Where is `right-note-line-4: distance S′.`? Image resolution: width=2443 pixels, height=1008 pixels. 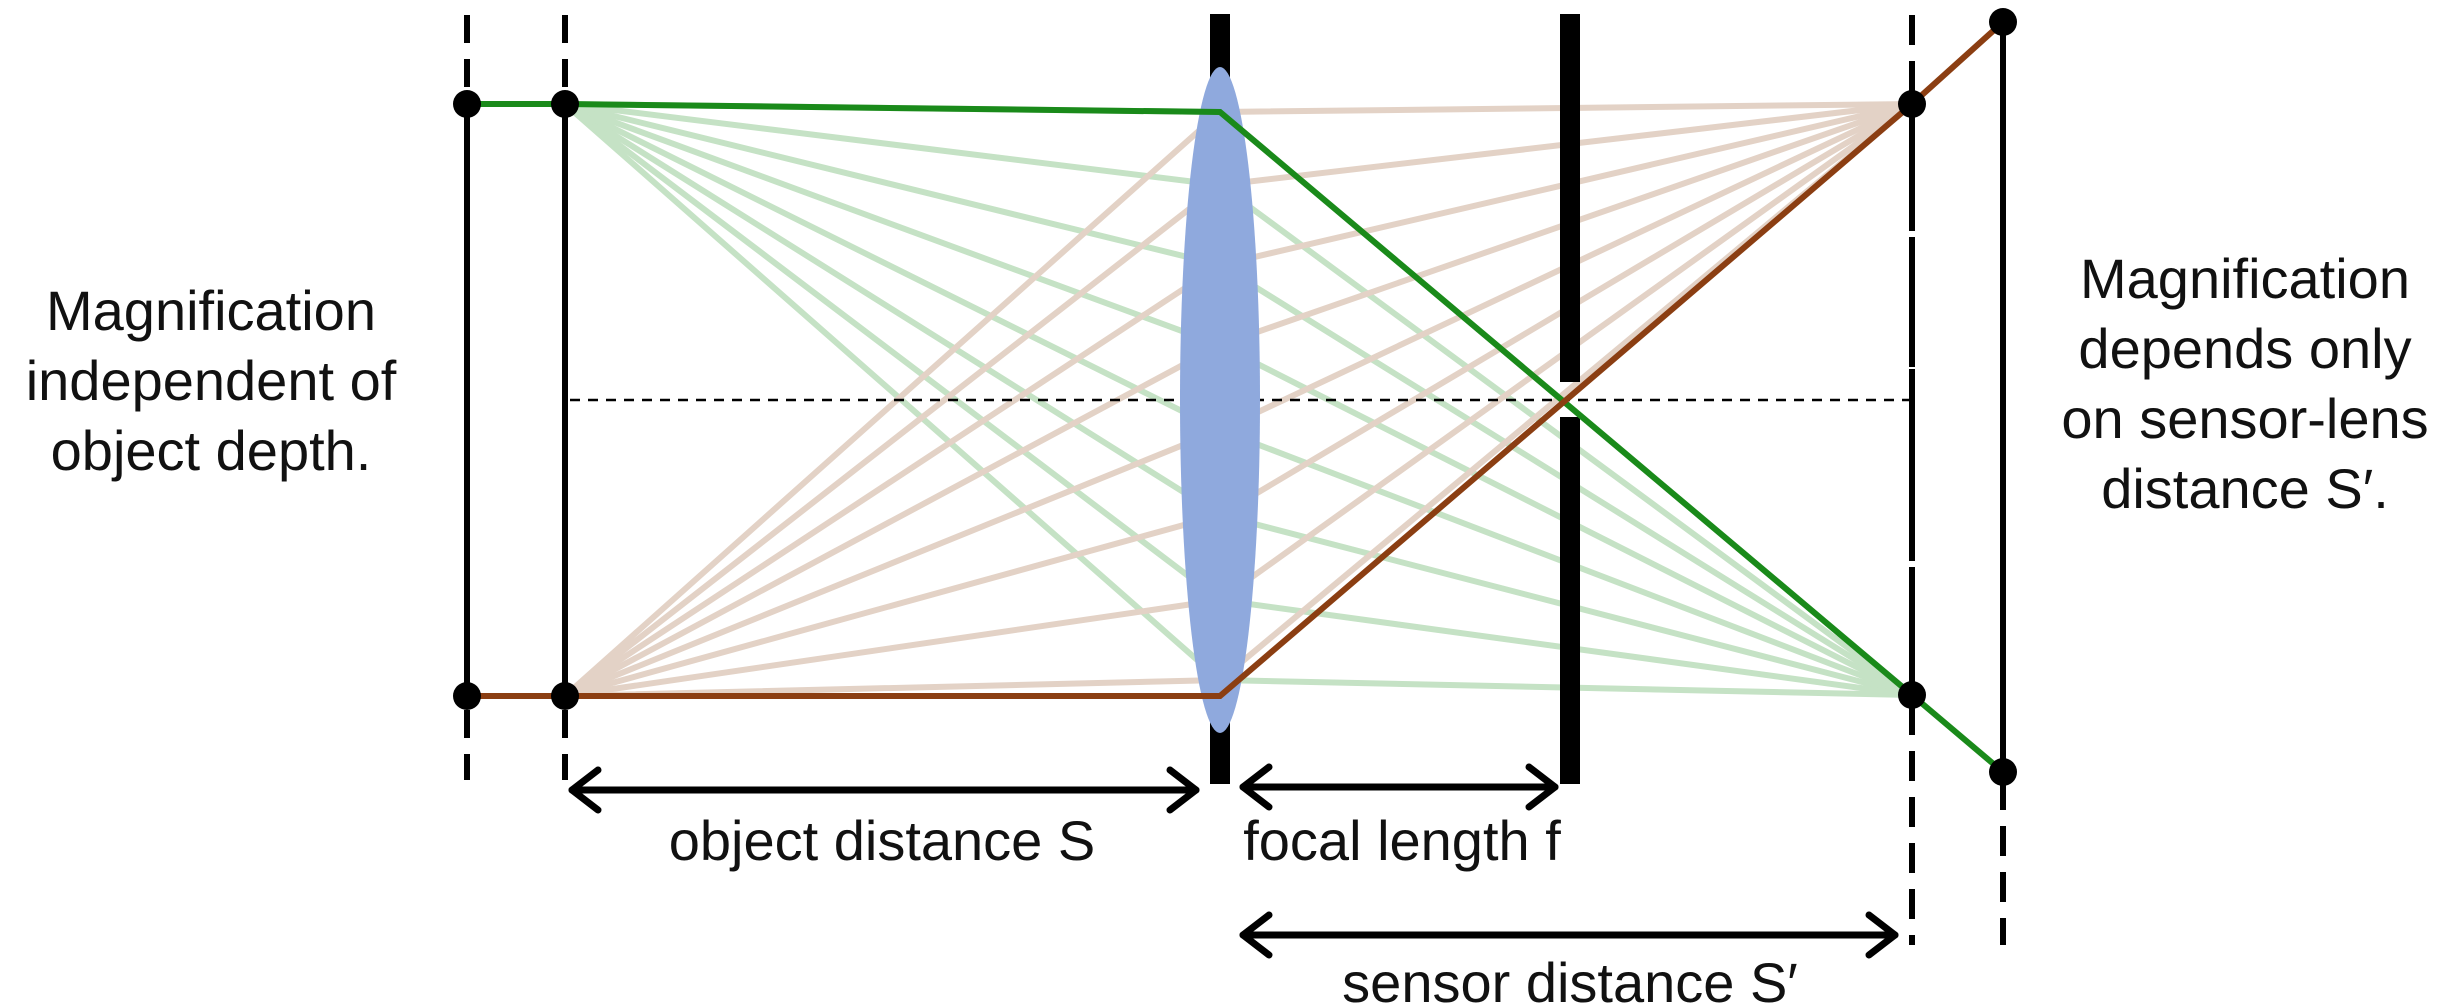 right-note-line-4: distance S′. is located at coordinates (2245, 488).